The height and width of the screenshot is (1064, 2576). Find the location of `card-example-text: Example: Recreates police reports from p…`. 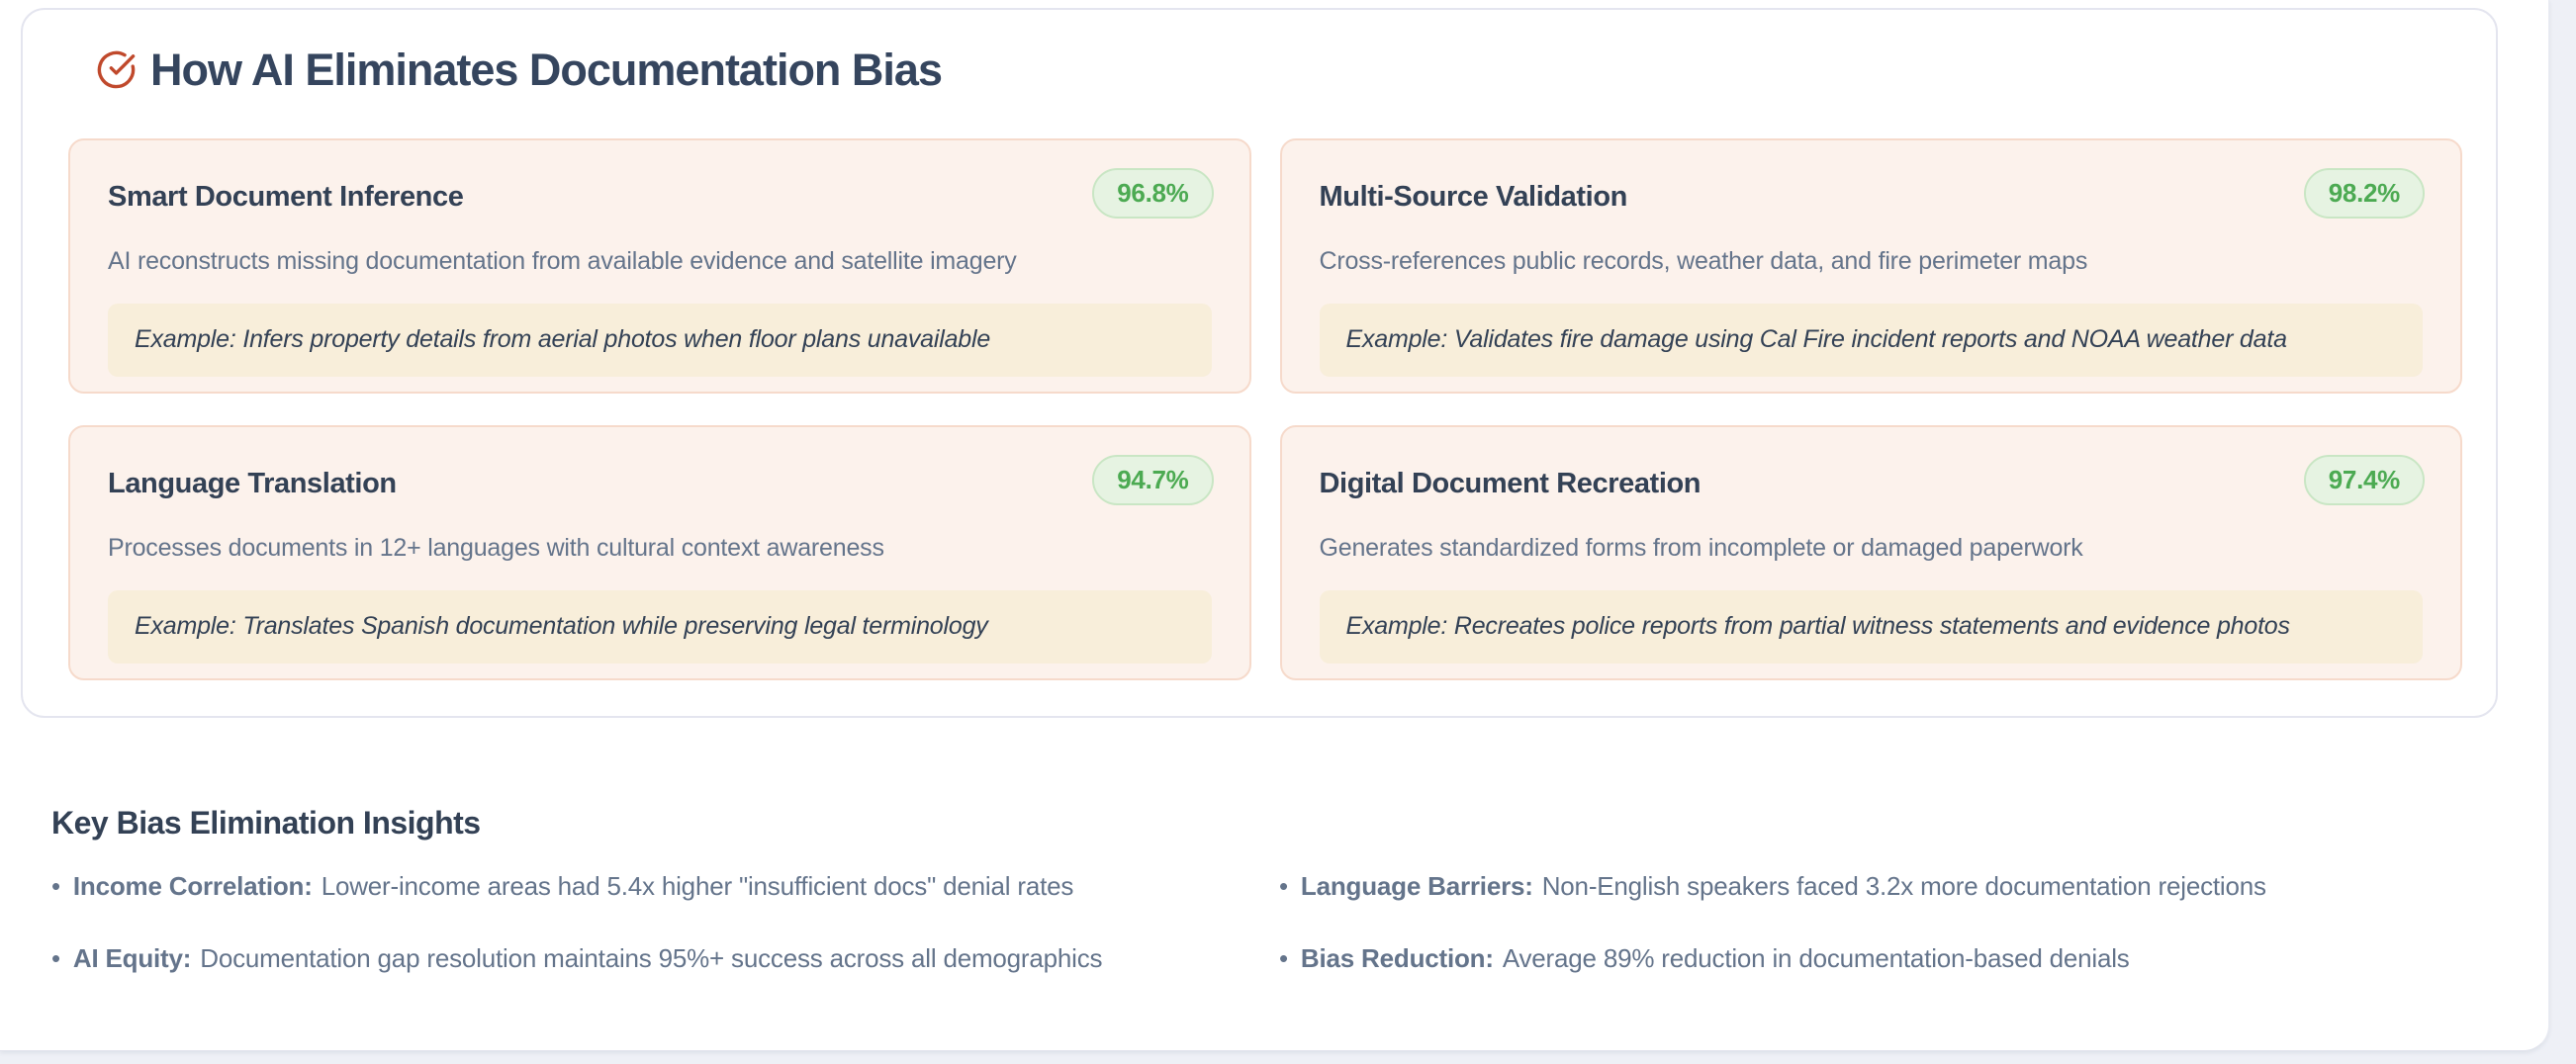

card-example-text: Example: Recreates police reports from p… is located at coordinates (1818, 626).